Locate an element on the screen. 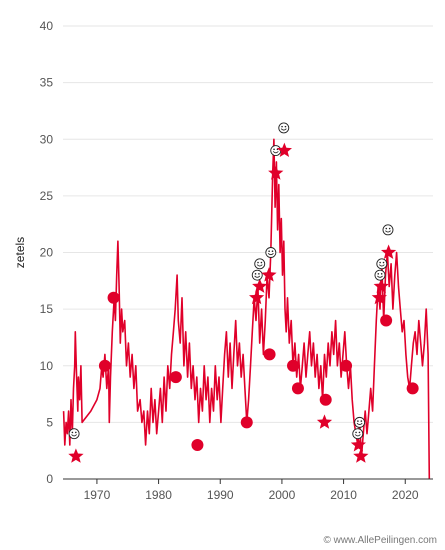 This screenshot has width=445, height=550. y-tick-label: 10 is located at coordinates (47, 366).